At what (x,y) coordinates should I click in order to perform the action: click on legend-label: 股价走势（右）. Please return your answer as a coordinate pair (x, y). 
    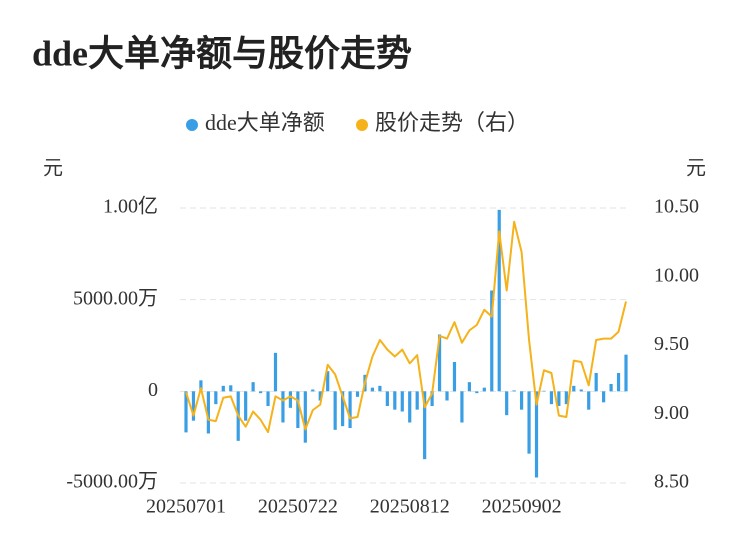
    Looking at the image, I should click on (452, 122).